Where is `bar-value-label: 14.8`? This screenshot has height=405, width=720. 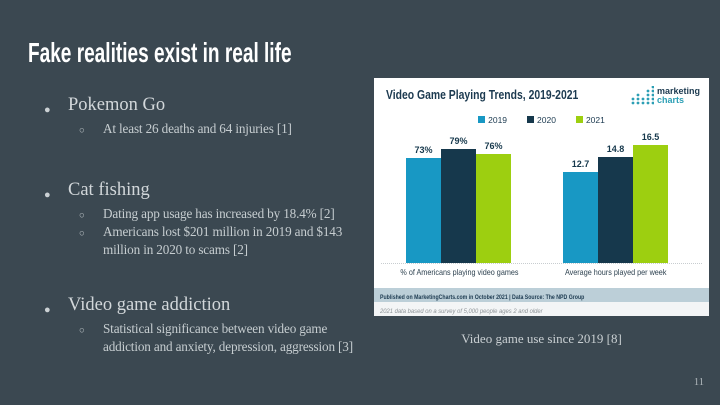 bar-value-label: 14.8 is located at coordinates (615, 149).